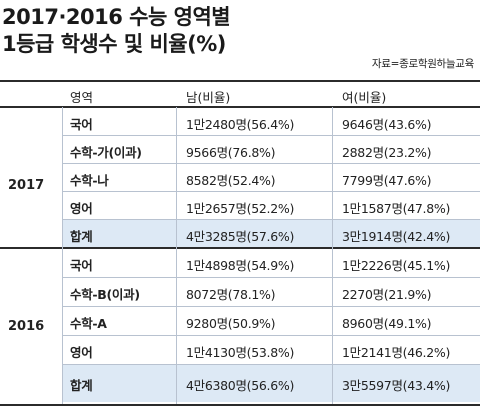 The image size is (480, 408). I want to click on male-cell: 8582명(52.4%), so click(231, 180).